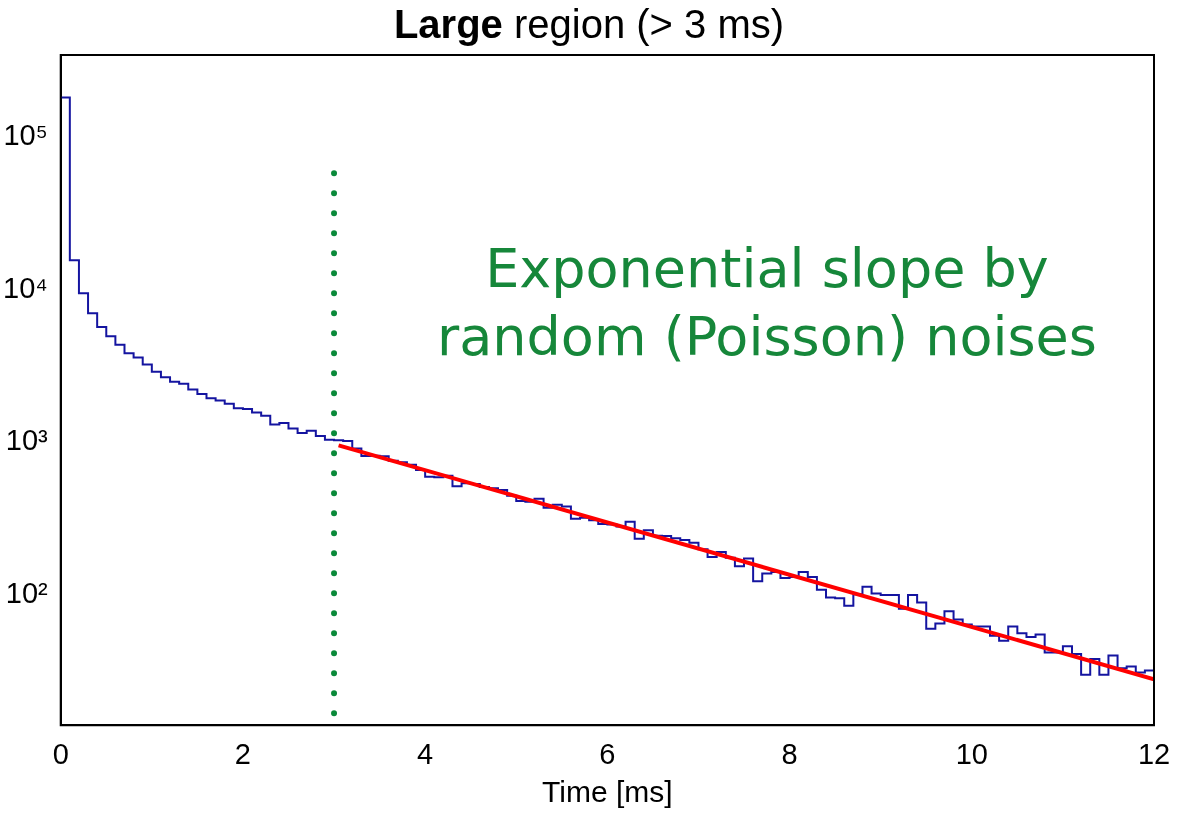 The image size is (1178, 816). Describe the element at coordinates (971, 753) in the screenshot. I see `x-tick-label: 10` at that location.